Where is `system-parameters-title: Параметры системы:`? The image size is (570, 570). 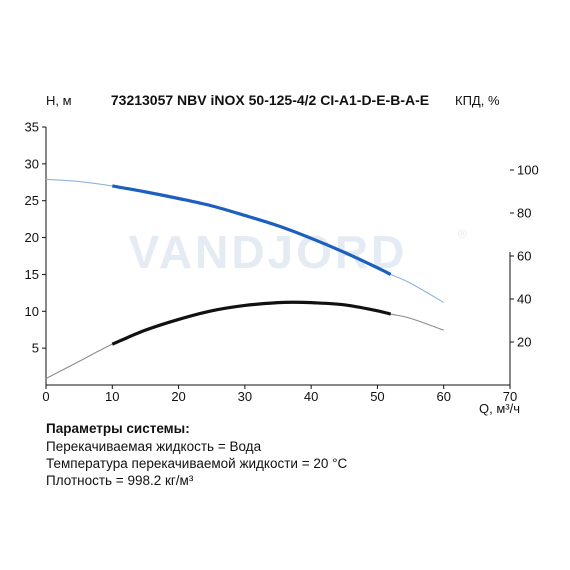 system-parameters-title: Параметры системы: is located at coordinates (118, 428).